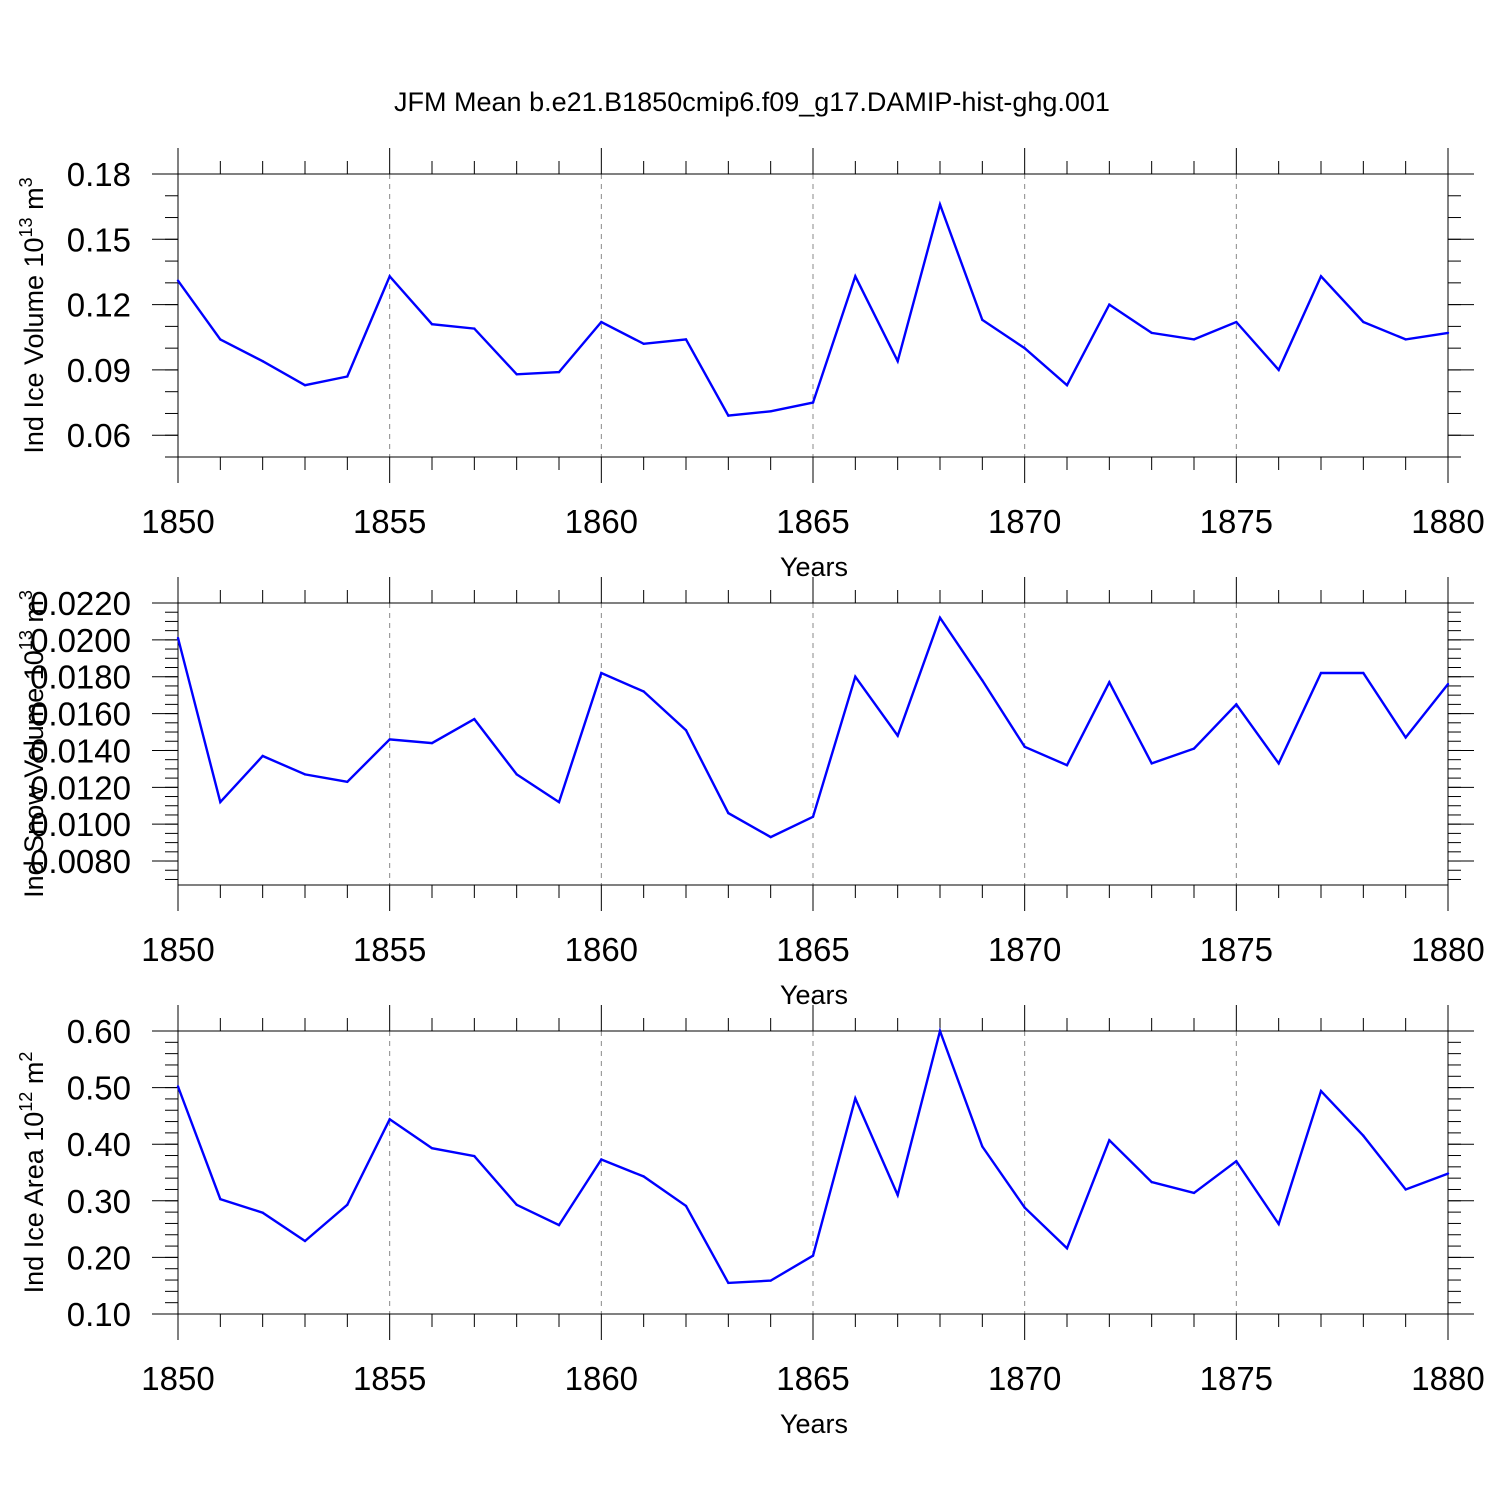  I want to click on y-axis-label: Ind Snow Volume 1013 m3, so click(32, 744).